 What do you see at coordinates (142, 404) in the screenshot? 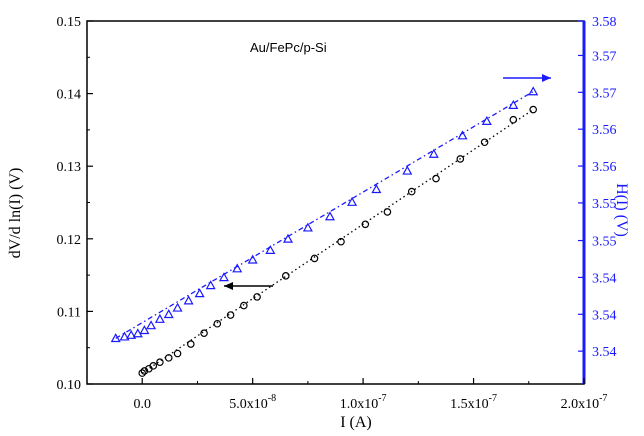
I see `x-tick-label: 0.0` at bounding box center [142, 404].